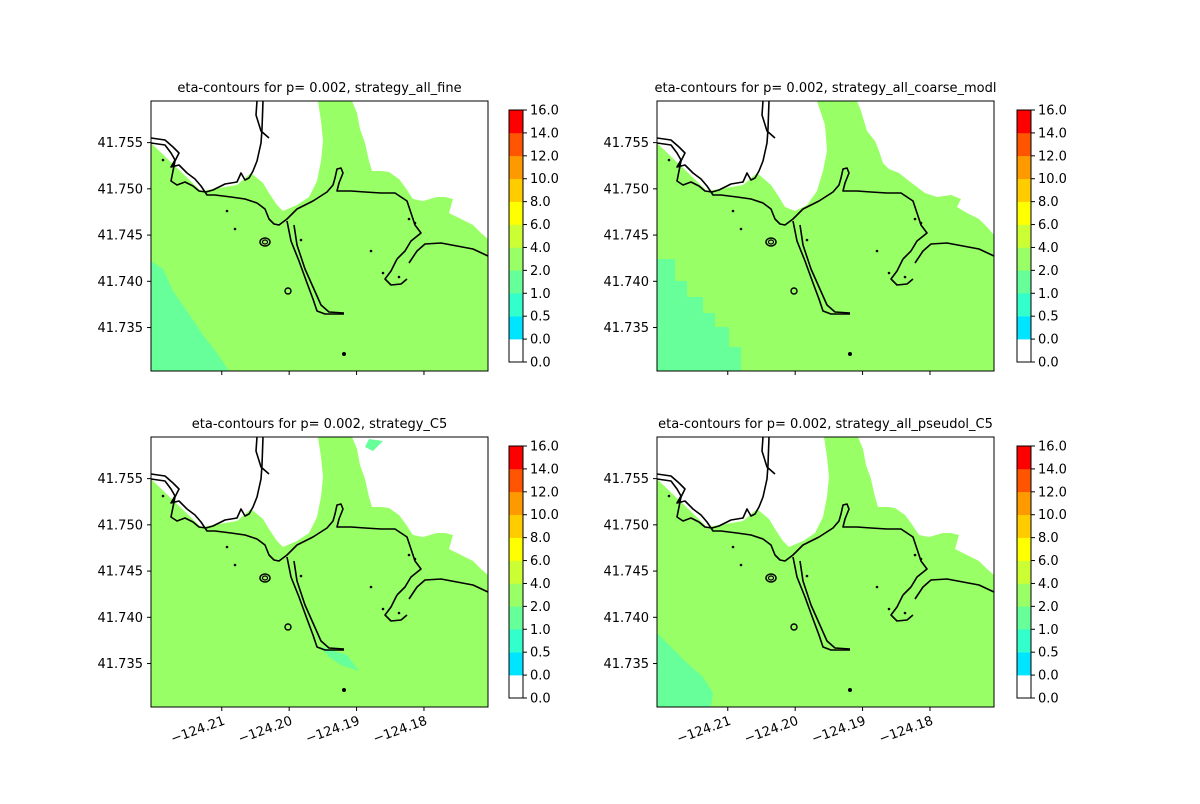  What do you see at coordinates (533, 573) in the screenshot?
I see `colorbar: 0.0 0.0 0.5 1.0 2.0 4.0 6.0 8.0 10.0 12.0 14.0 16.0` at bounding box center [533, 573].